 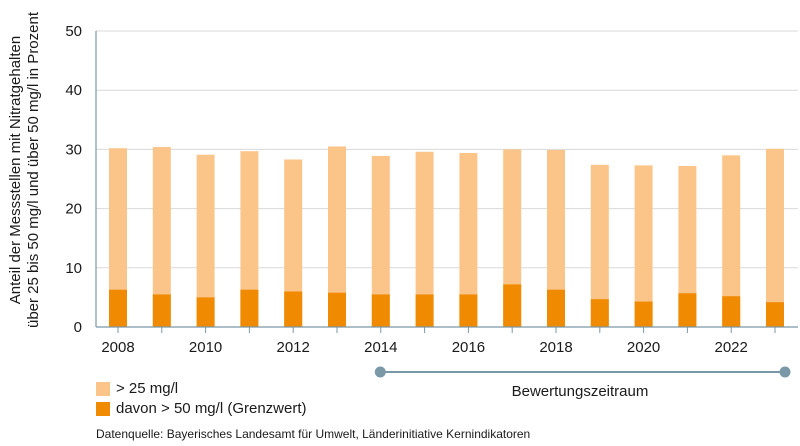 What do you see at coordinates (643, 314) in the screenshot?
I see `bar-over-50-2020` at bounding box center [643, 314].